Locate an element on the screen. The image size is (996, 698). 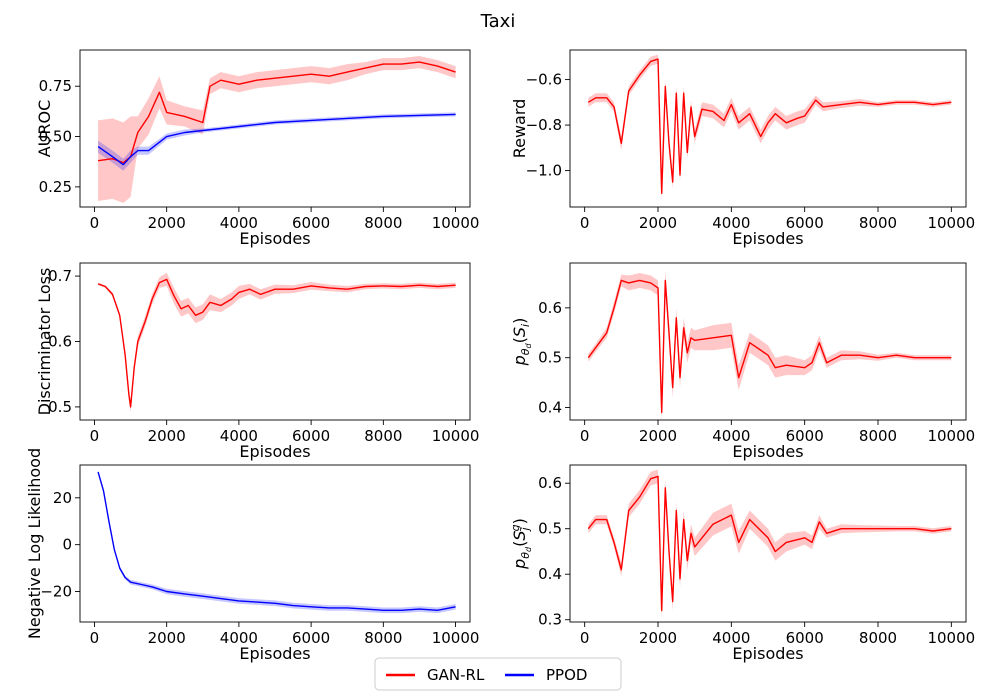
y-axis-label: AUROC is located at coordinates (44, 129).